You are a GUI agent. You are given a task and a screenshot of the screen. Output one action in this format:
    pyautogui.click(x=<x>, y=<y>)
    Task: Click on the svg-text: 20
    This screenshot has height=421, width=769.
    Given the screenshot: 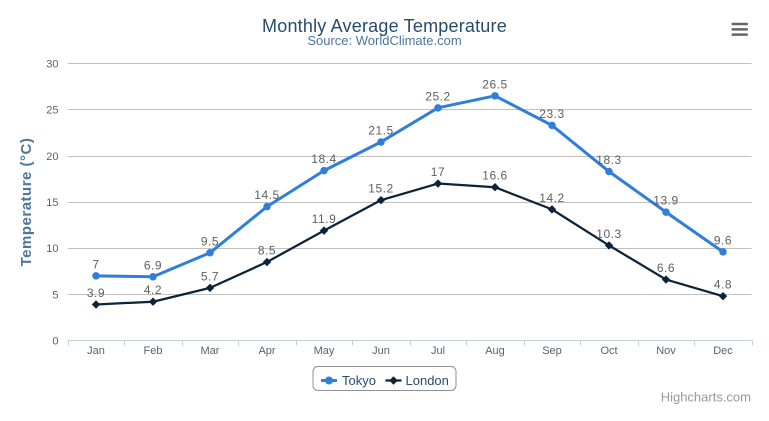 What is the action you would take?
    pyautogui.click(x=52, y=157)
    